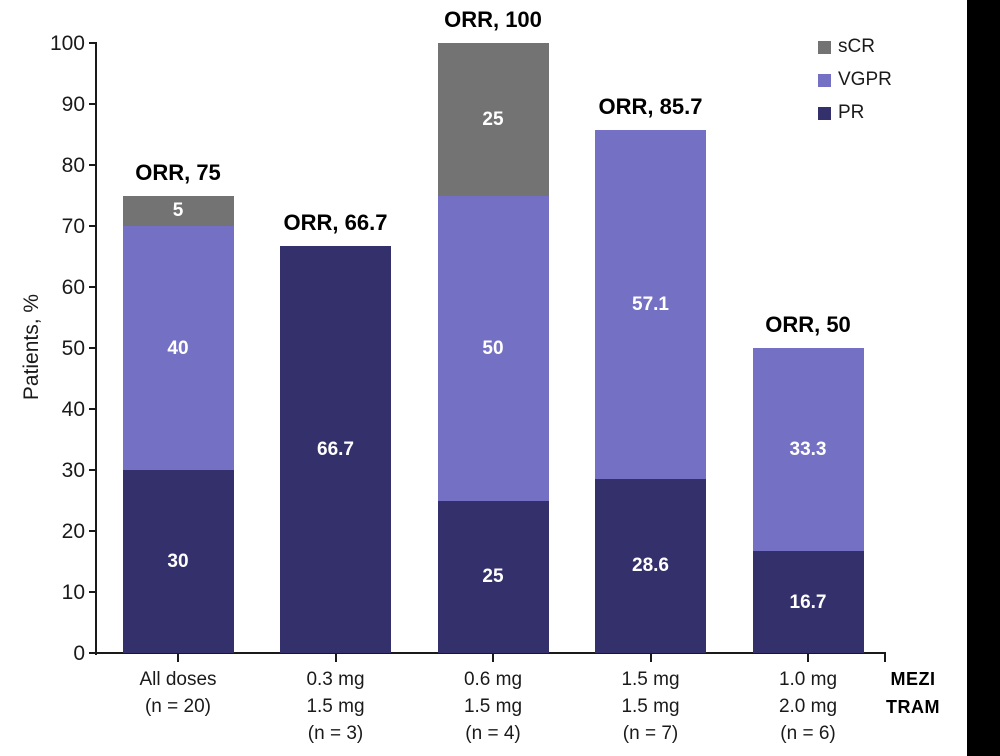  I want to click on bar-segment-pr: 30, so click(178, 561).